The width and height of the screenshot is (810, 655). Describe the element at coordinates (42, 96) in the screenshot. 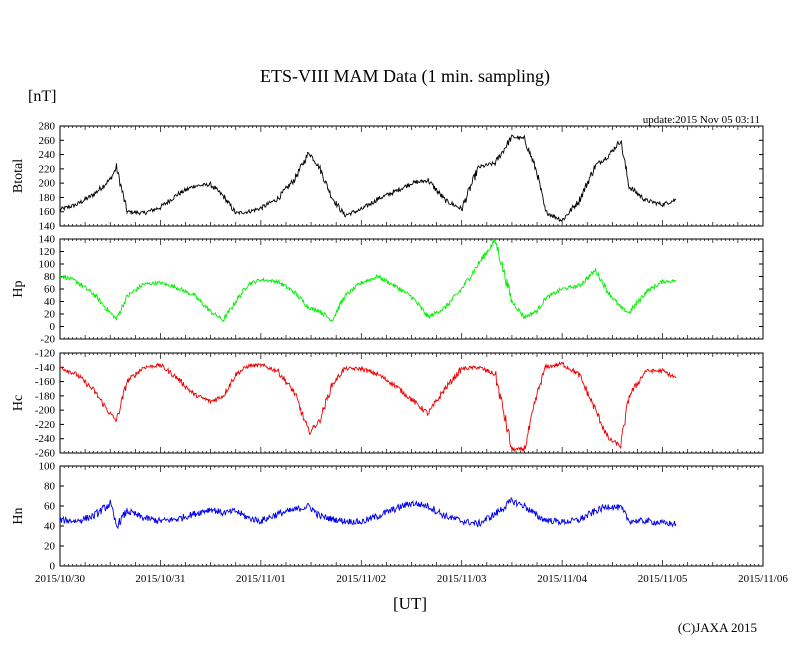

I see `y-unit-label: [nT]` at that location.